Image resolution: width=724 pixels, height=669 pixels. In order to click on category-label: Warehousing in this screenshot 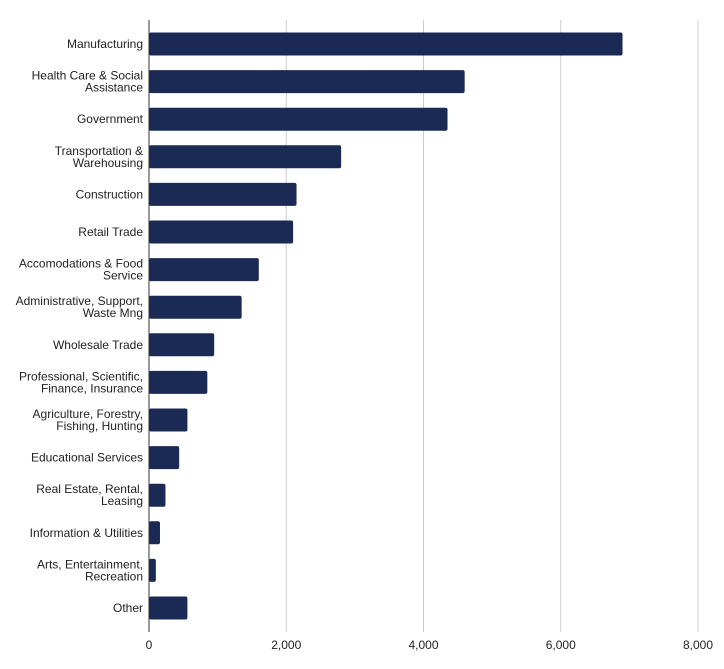, I will do `click(108, 163)`.